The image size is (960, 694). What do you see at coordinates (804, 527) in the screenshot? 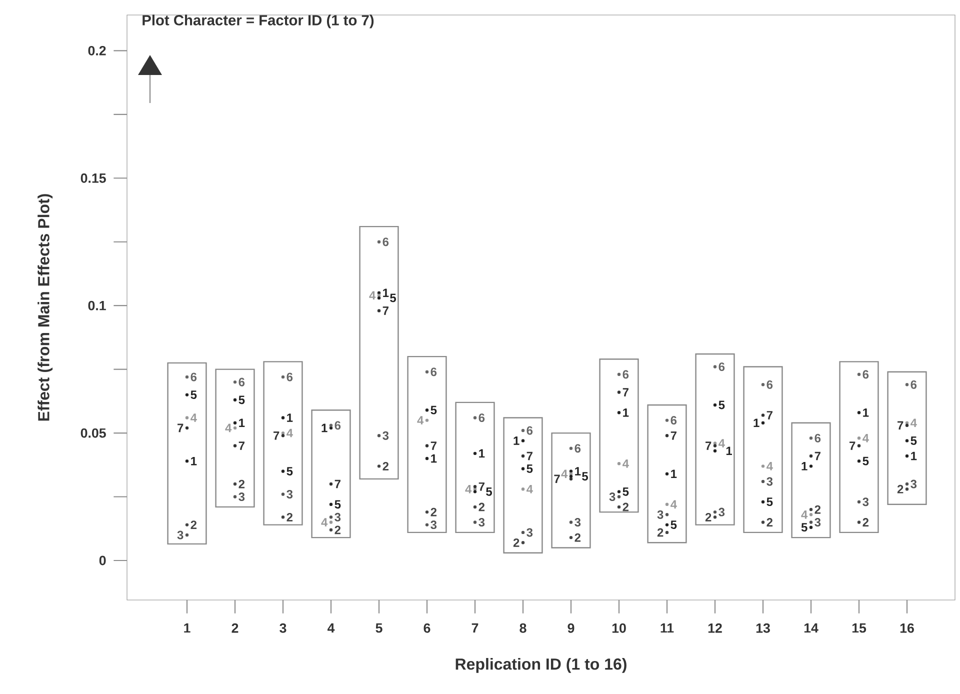
I see `series-label: 5` at bounding box center [804, 527].